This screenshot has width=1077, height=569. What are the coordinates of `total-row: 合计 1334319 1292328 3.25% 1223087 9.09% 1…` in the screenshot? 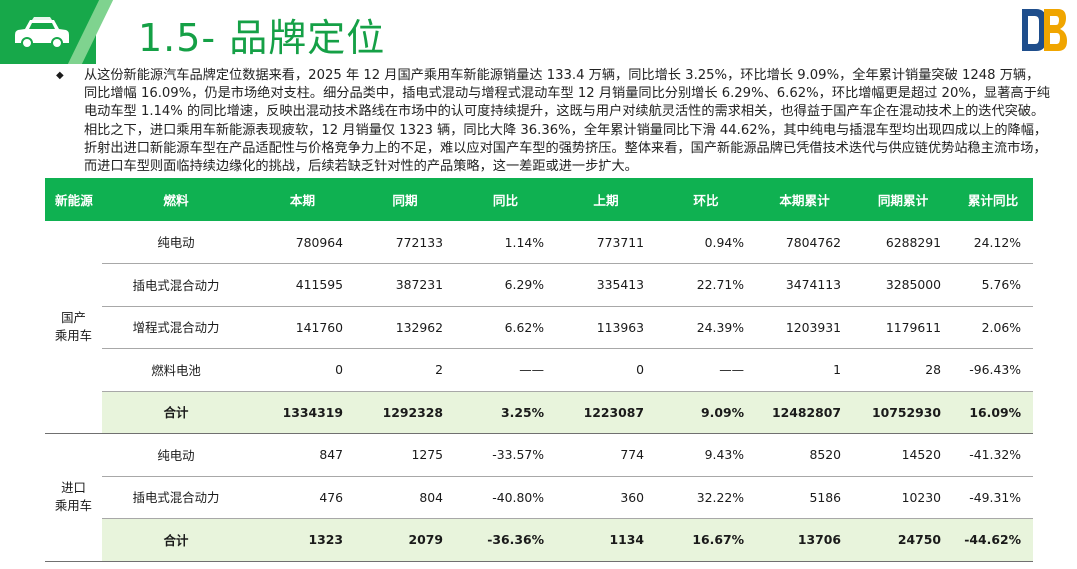 It's located at (539, 412).